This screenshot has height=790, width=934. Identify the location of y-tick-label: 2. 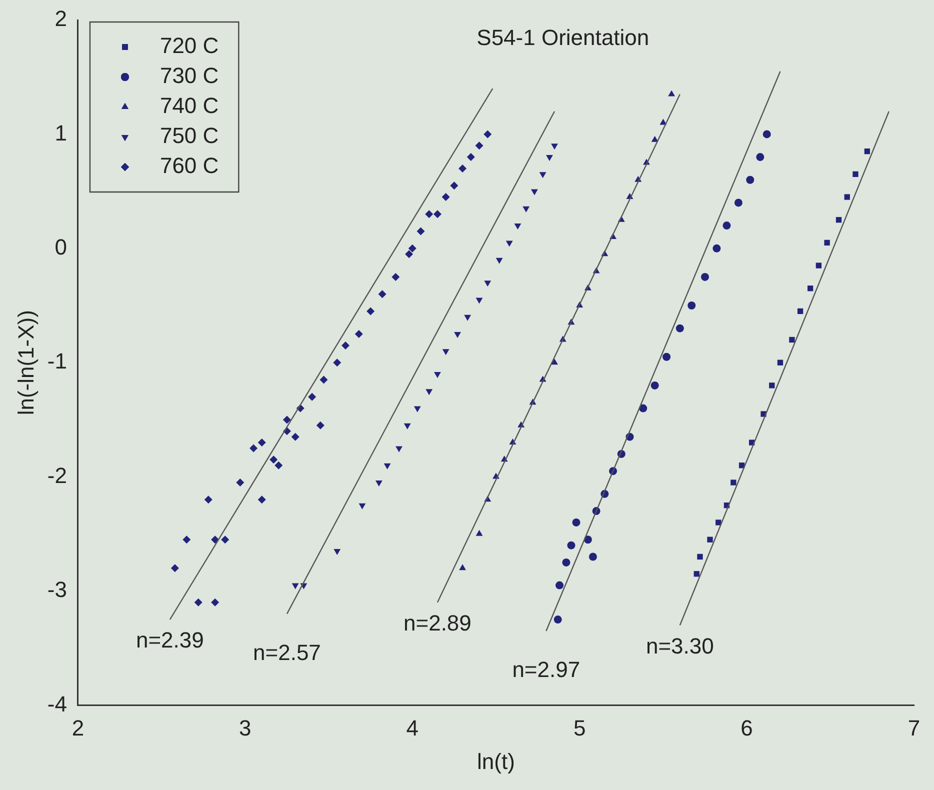
(60, 19).